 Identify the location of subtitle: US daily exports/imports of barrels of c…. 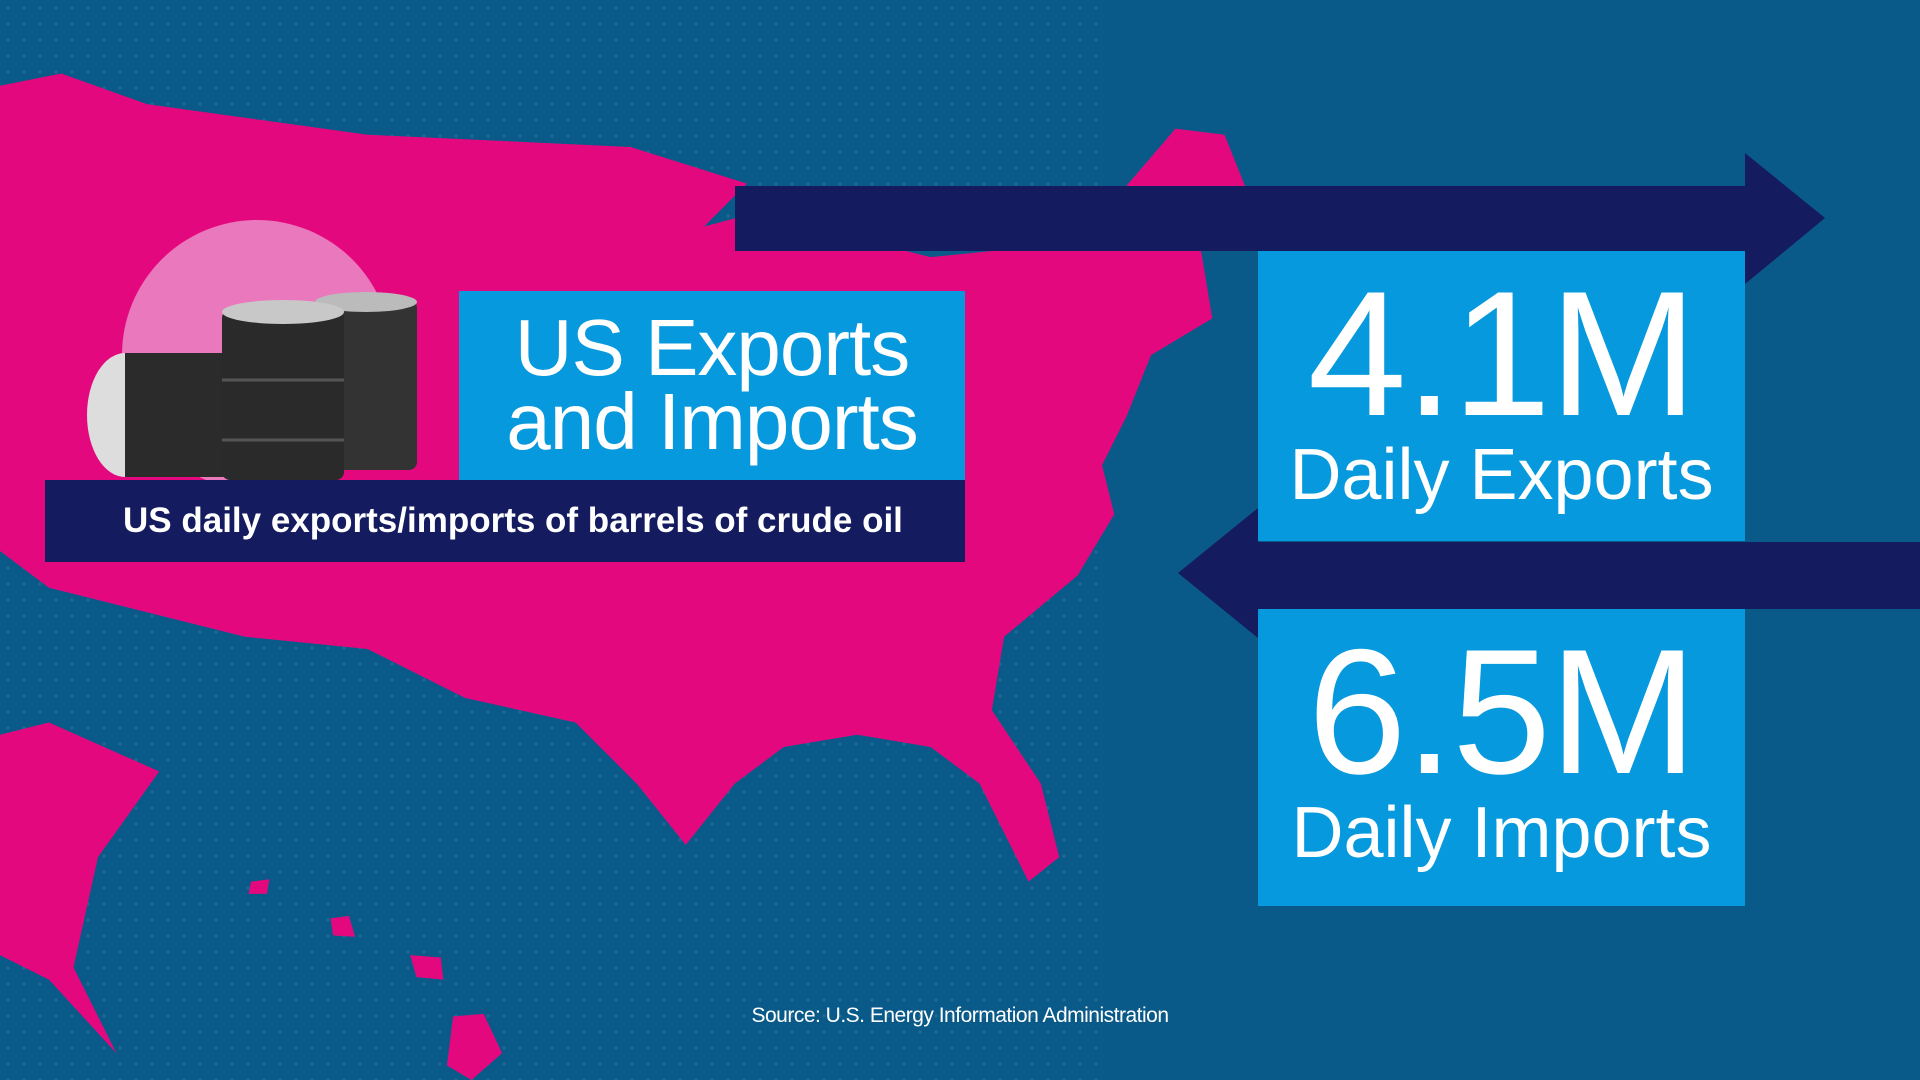
(505, 521).